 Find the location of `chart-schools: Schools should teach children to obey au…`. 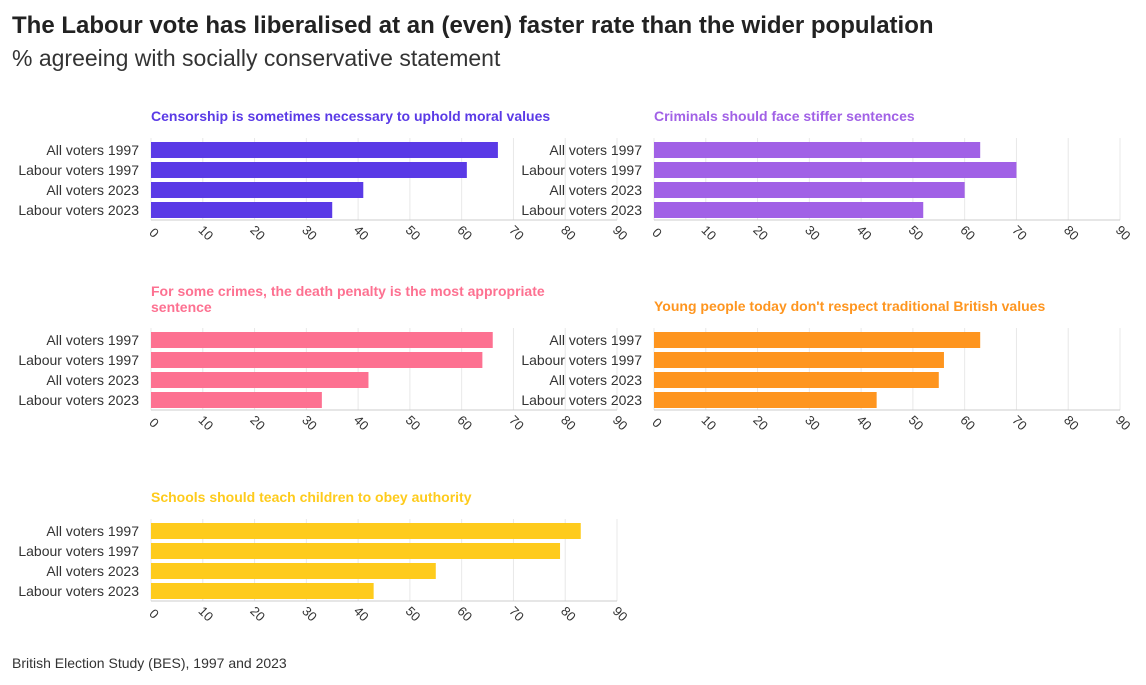

chart-schools: Schools should teach children to obey au… is located at coordinates (315, 564).